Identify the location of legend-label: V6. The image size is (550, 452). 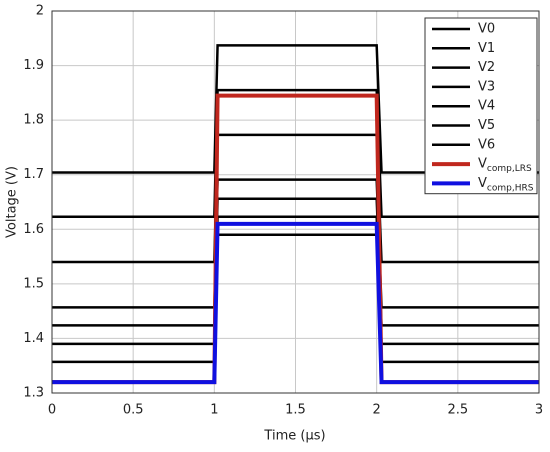
(486, 144).